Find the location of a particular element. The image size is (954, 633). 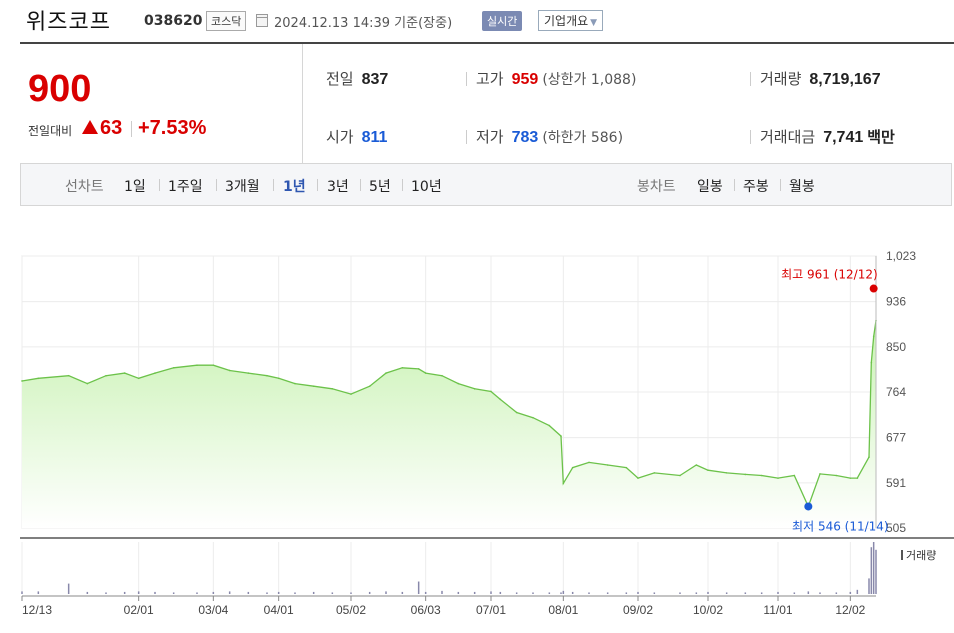

line-chart-label: 선차트 is located at coordinates (84, 187).